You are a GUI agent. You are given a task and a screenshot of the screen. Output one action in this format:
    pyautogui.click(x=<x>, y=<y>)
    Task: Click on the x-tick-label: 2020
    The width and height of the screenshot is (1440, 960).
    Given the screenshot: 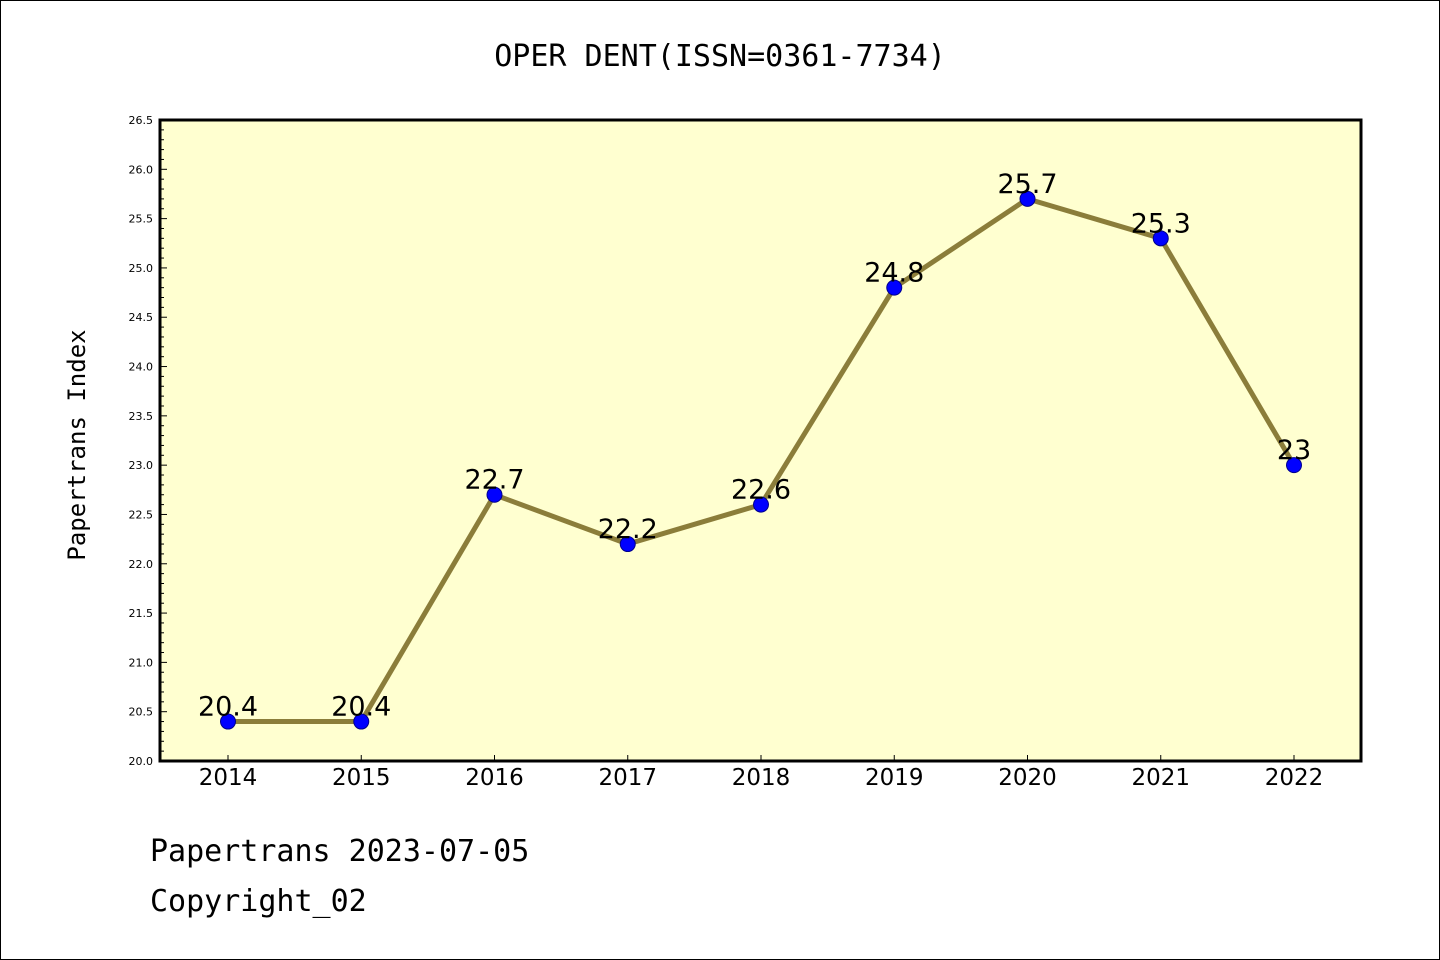 What is the action you would take?
    pyautogui.click(x=1027, y=778)
    